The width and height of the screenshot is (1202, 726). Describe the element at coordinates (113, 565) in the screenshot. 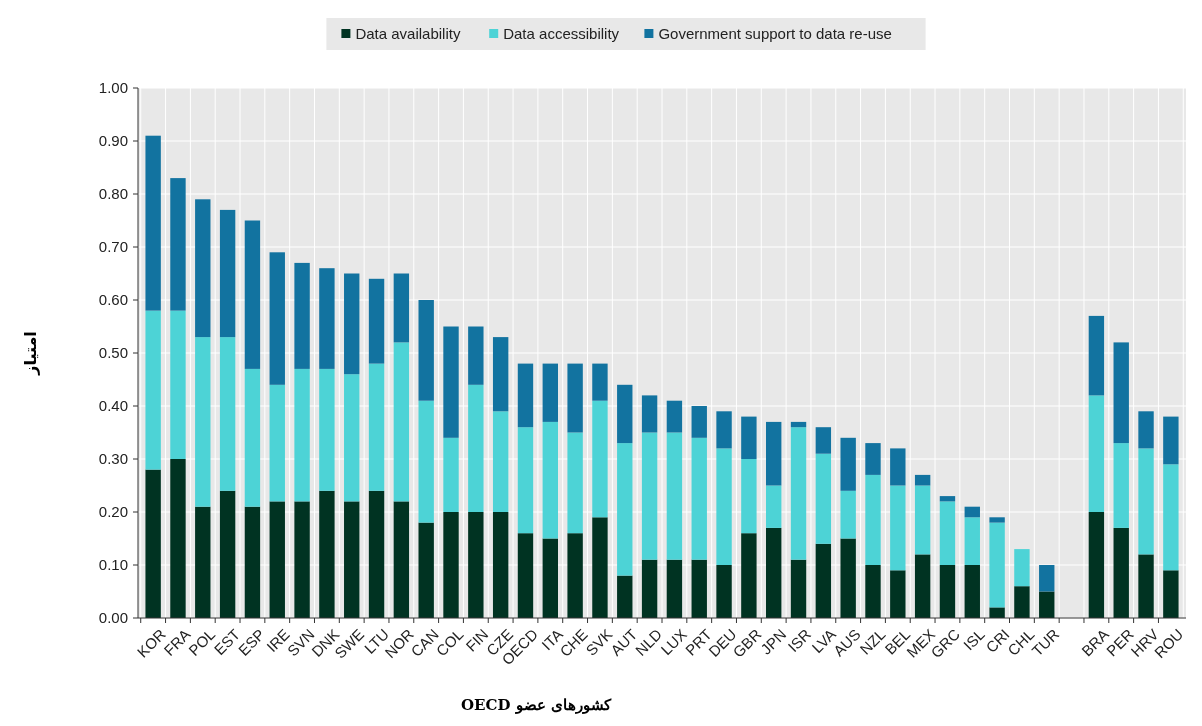

I see `y-tick-label: 0.10` at that location.